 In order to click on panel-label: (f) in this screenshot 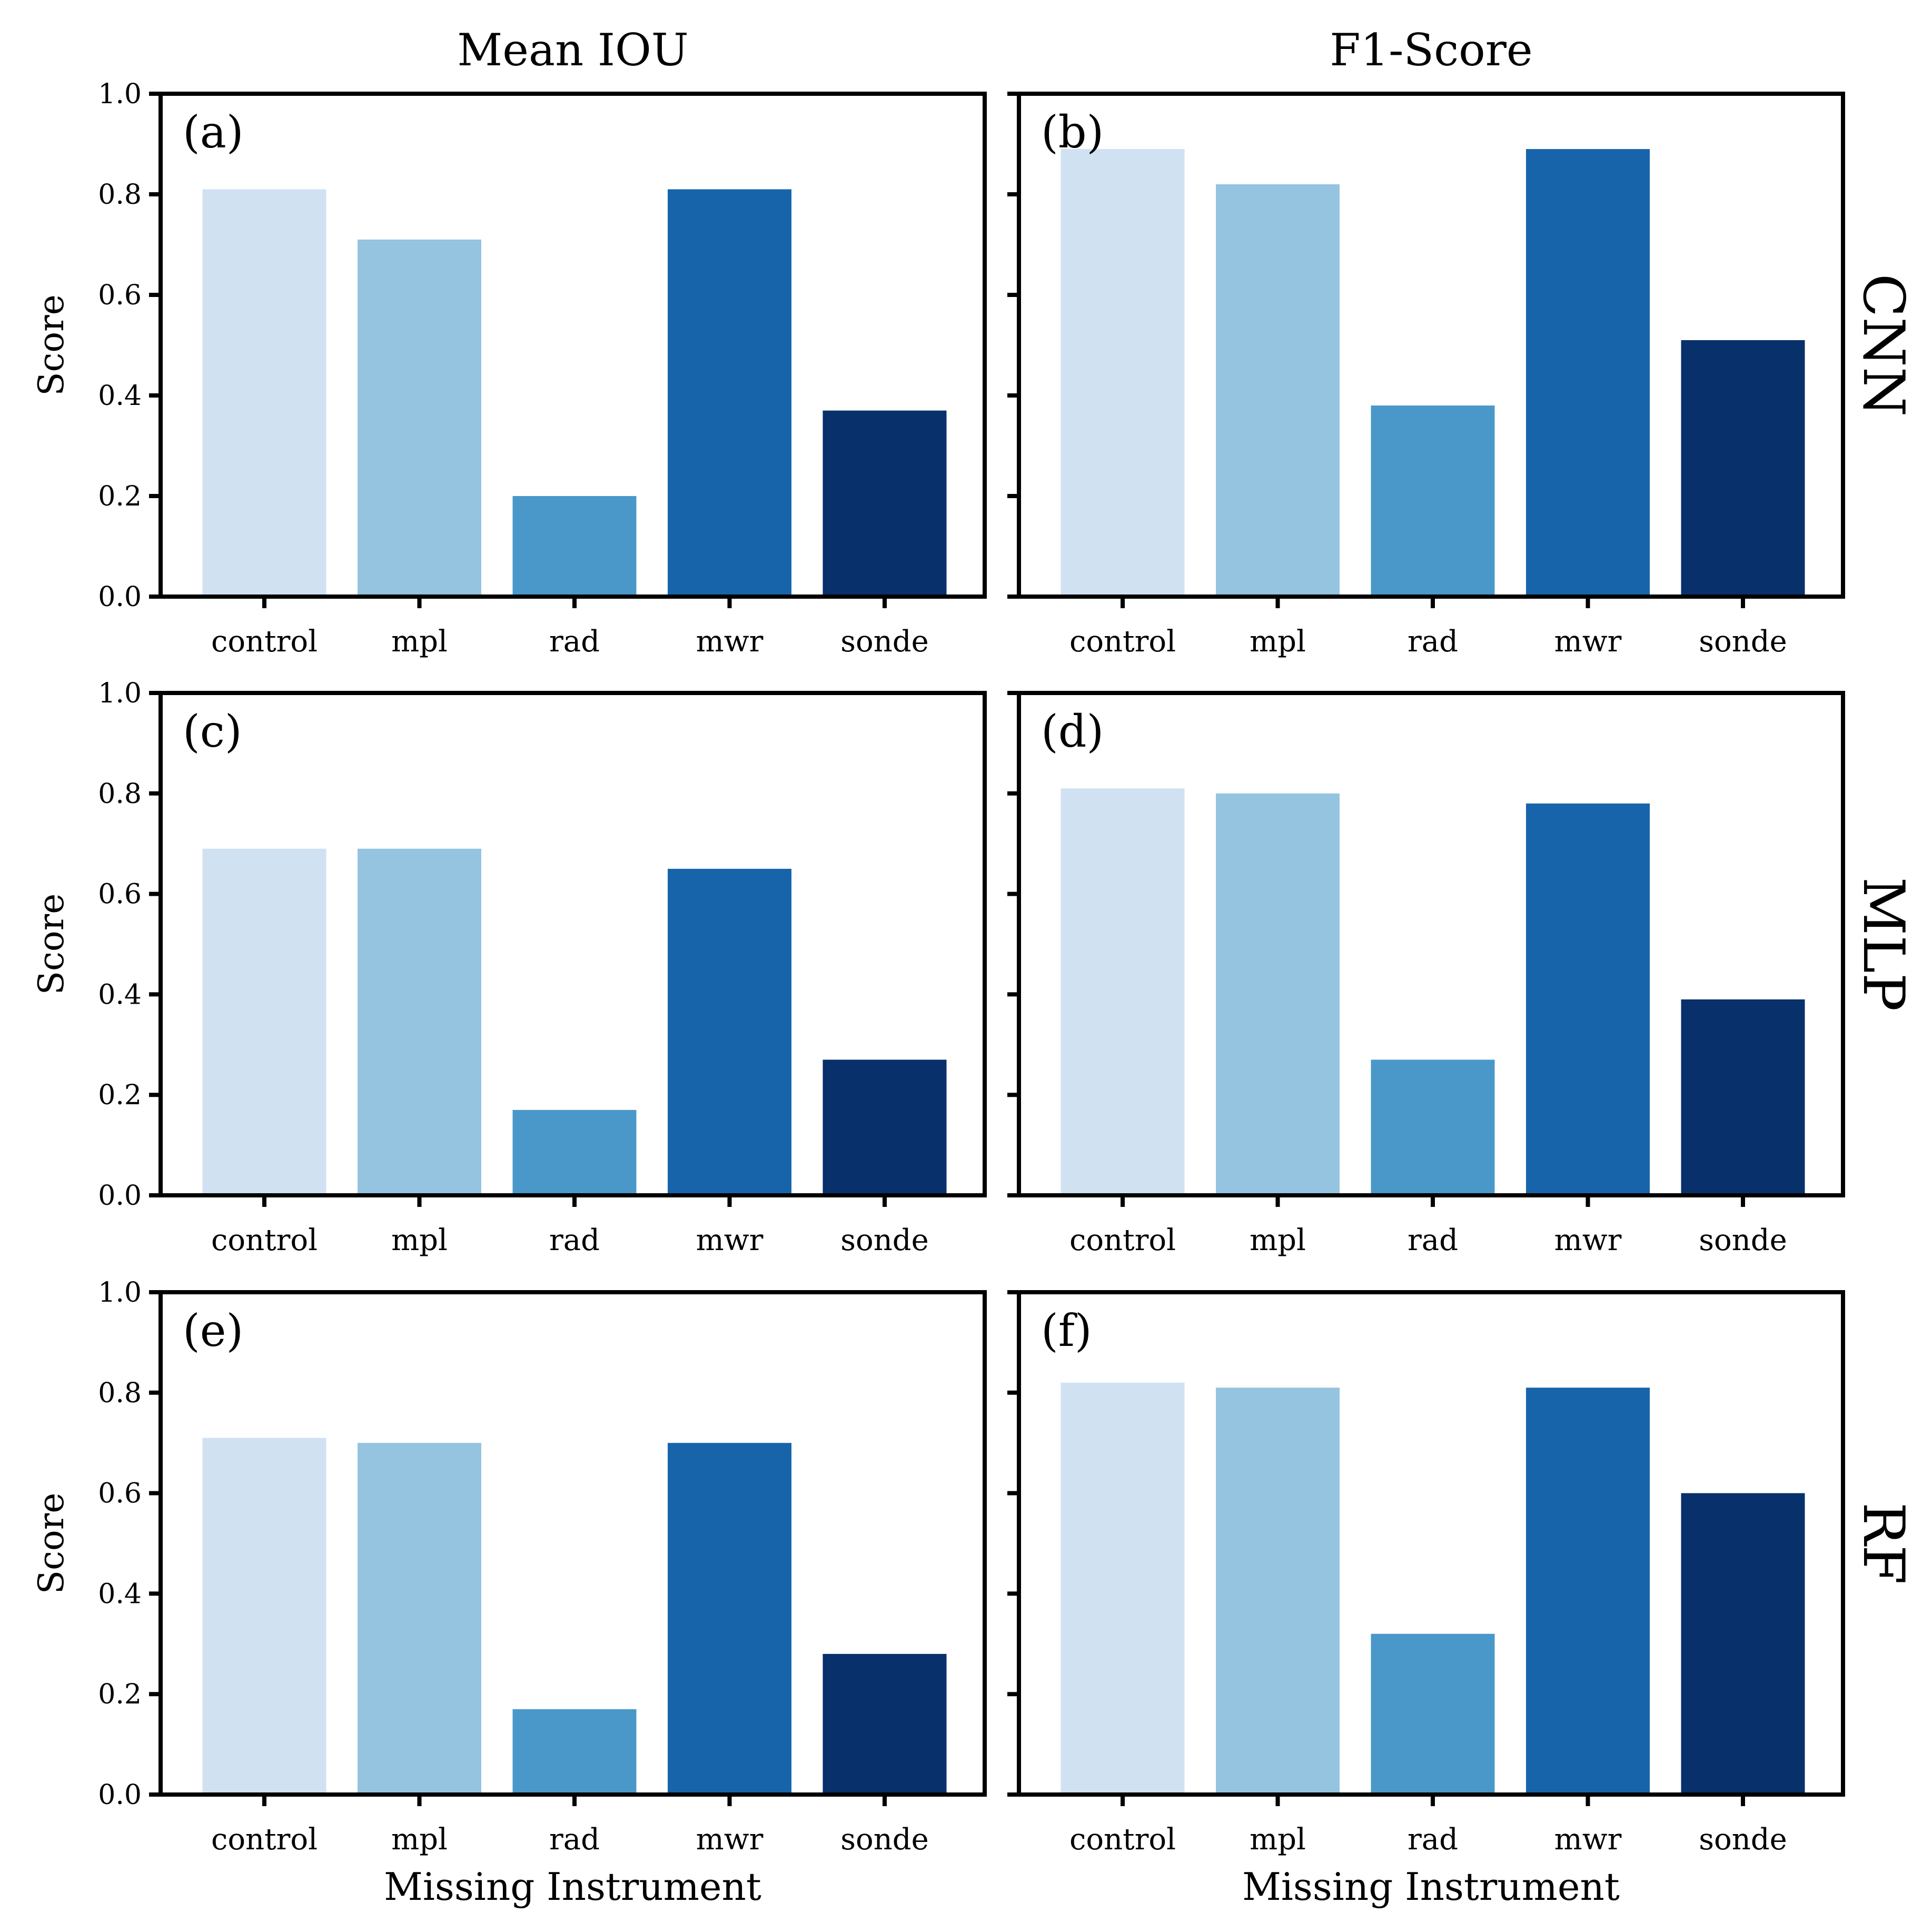, I will do `click(1066, 1330)`.